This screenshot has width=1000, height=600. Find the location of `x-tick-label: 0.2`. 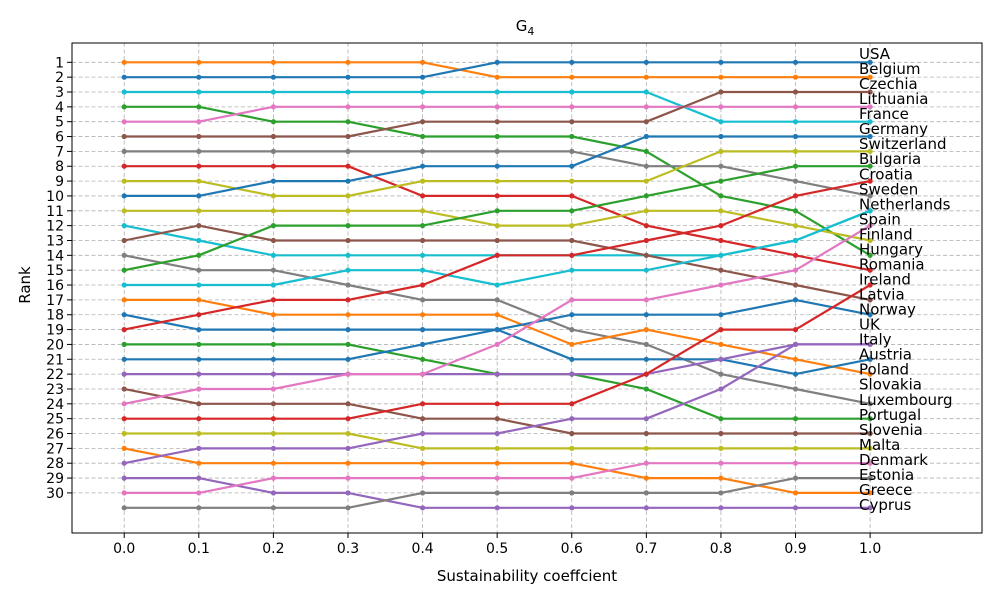

x-tick-label: 0.2 is located at coordinates (273, 549).